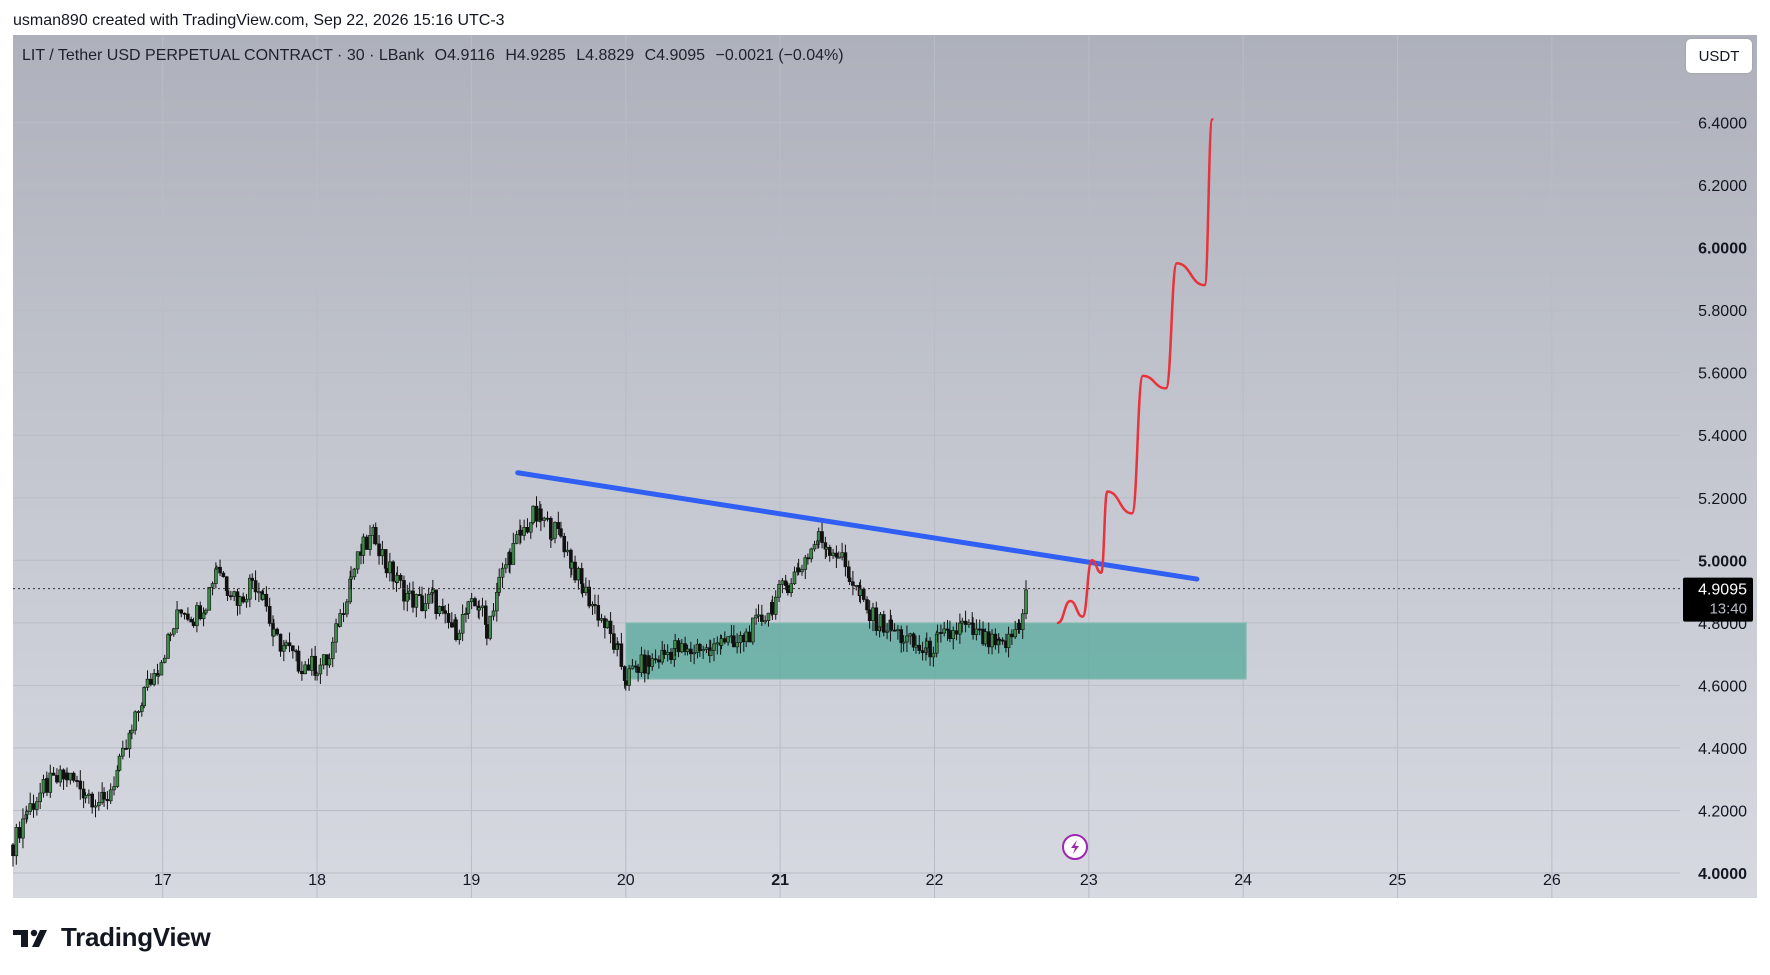 This screenshot has width=1770, height=975. I want to click on time-axis: 17 18 19 20 21 22 23 24 25 26, so click(857, 880).